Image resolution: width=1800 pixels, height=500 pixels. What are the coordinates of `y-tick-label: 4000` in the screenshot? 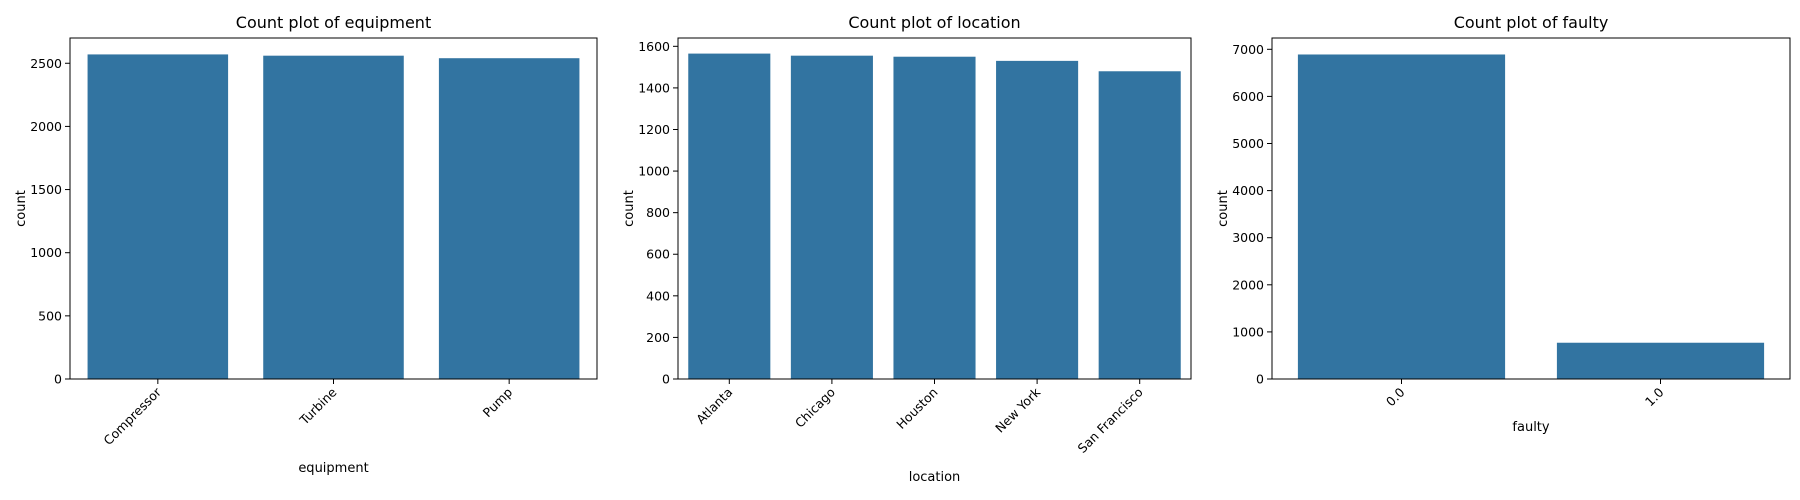 It's located at (1248, 190).